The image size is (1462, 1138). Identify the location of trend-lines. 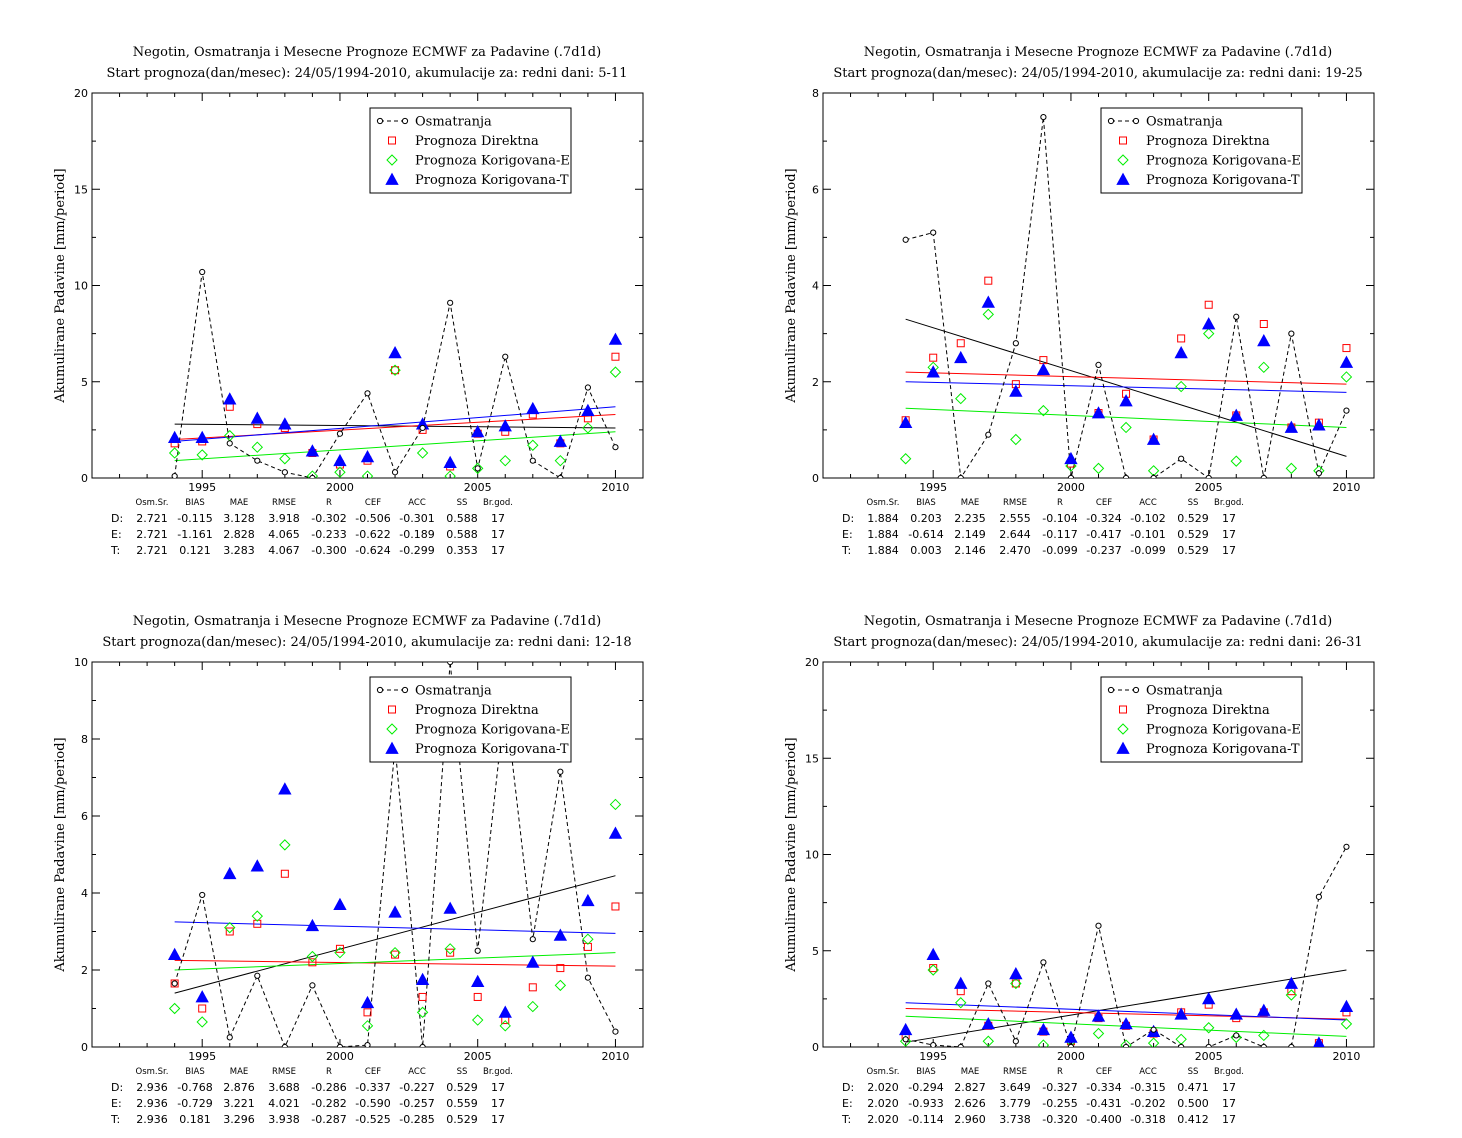
(395, 934).